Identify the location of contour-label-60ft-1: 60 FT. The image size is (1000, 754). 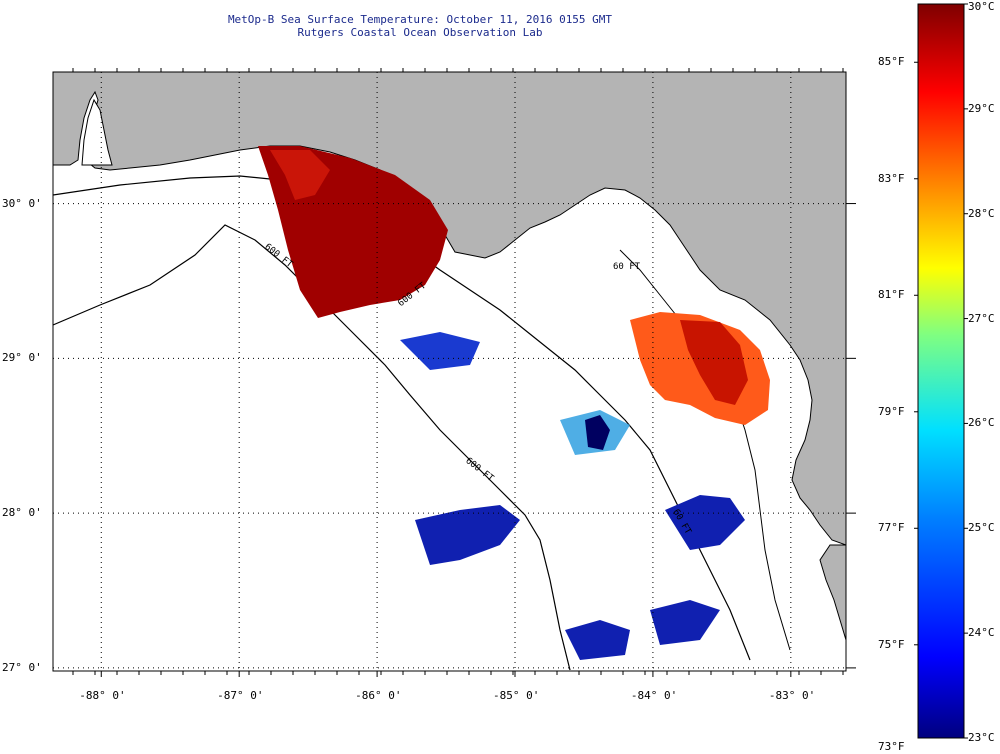
(627, 267).